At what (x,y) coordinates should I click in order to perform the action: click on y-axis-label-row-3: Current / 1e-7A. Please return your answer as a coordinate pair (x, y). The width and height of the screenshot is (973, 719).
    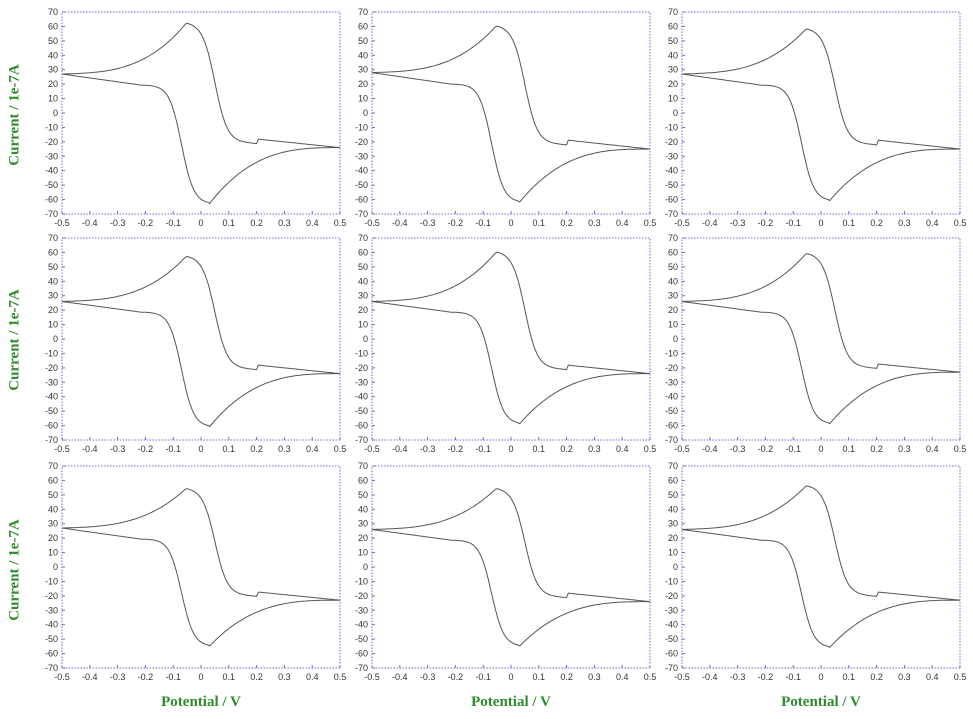
    Looking at the image, I should click on (14, 570).